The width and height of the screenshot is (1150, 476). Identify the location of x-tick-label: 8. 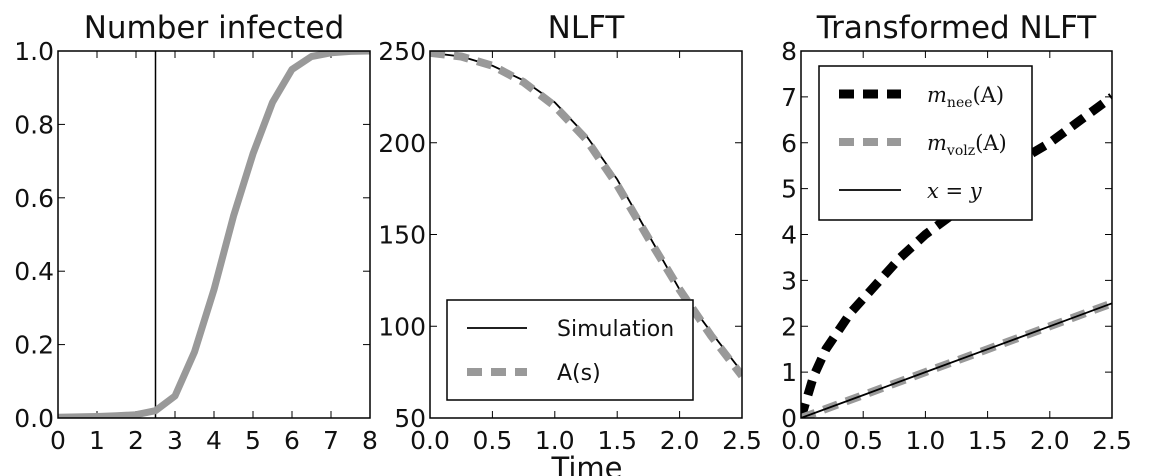
(370, 440).